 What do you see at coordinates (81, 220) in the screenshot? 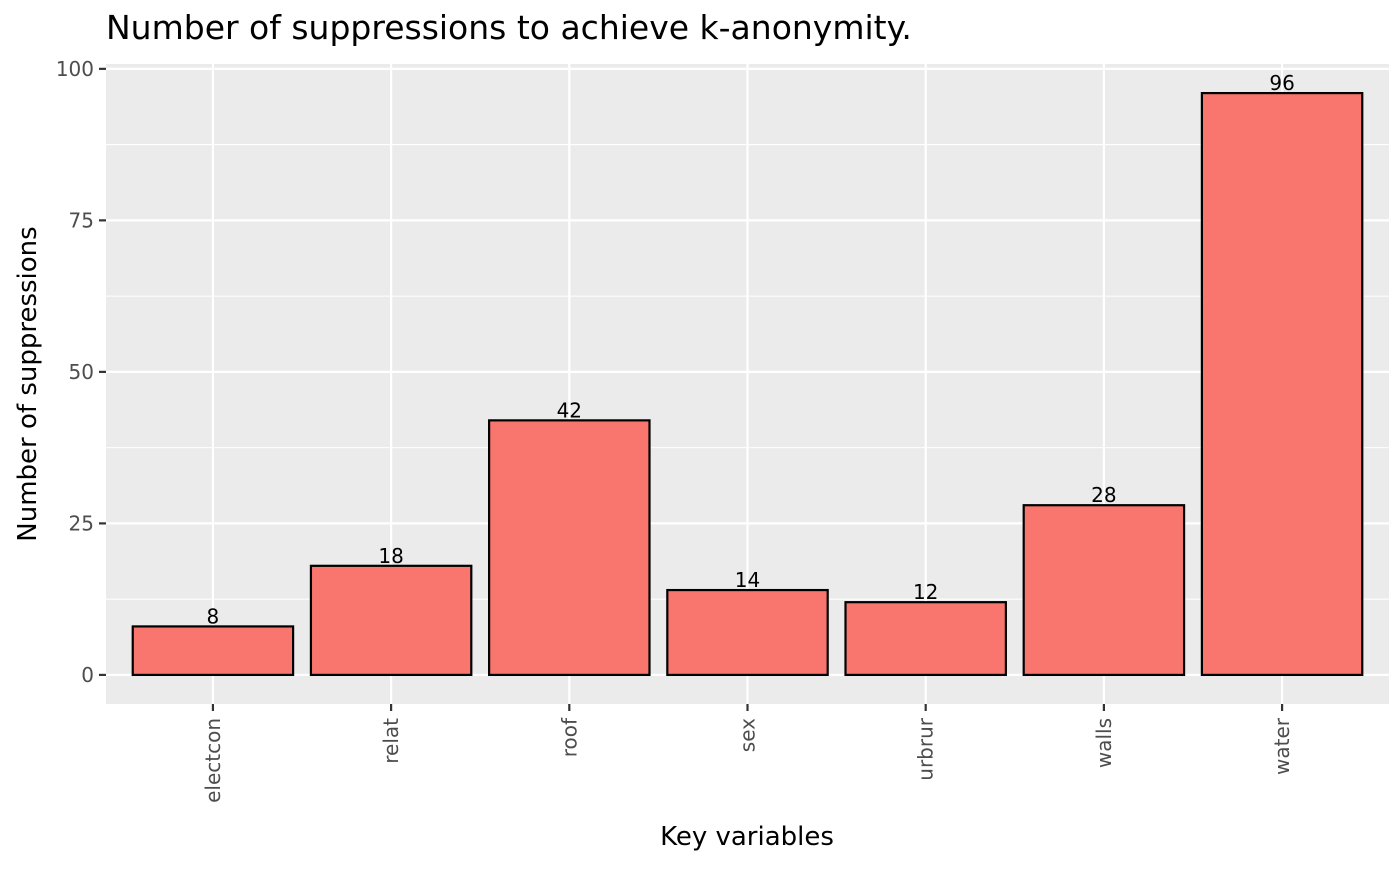
I see `y-tick-label: 75` at bounding box center [81, 220].